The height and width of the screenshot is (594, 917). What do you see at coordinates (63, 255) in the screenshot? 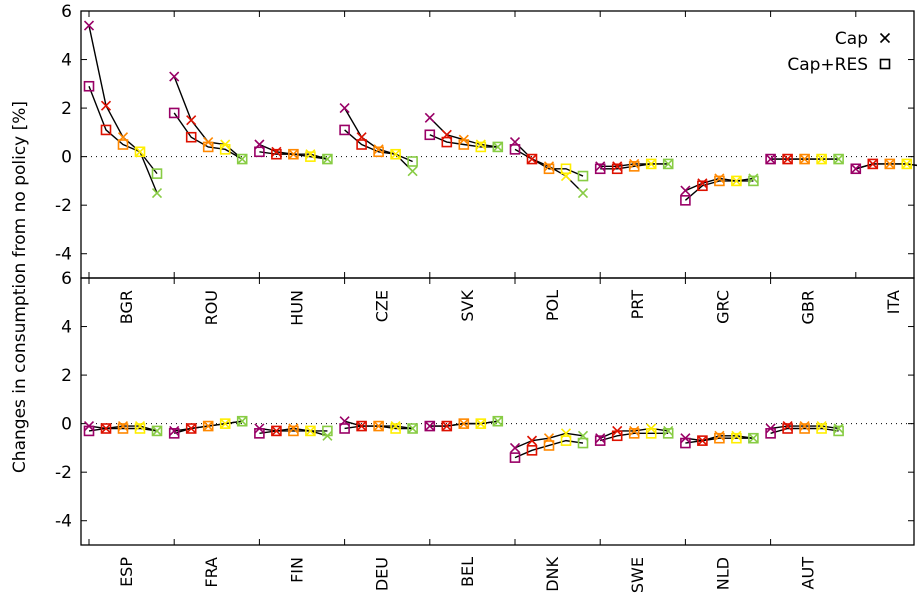
I see `y-tick-label: -4` at bounding box center [63, 255].